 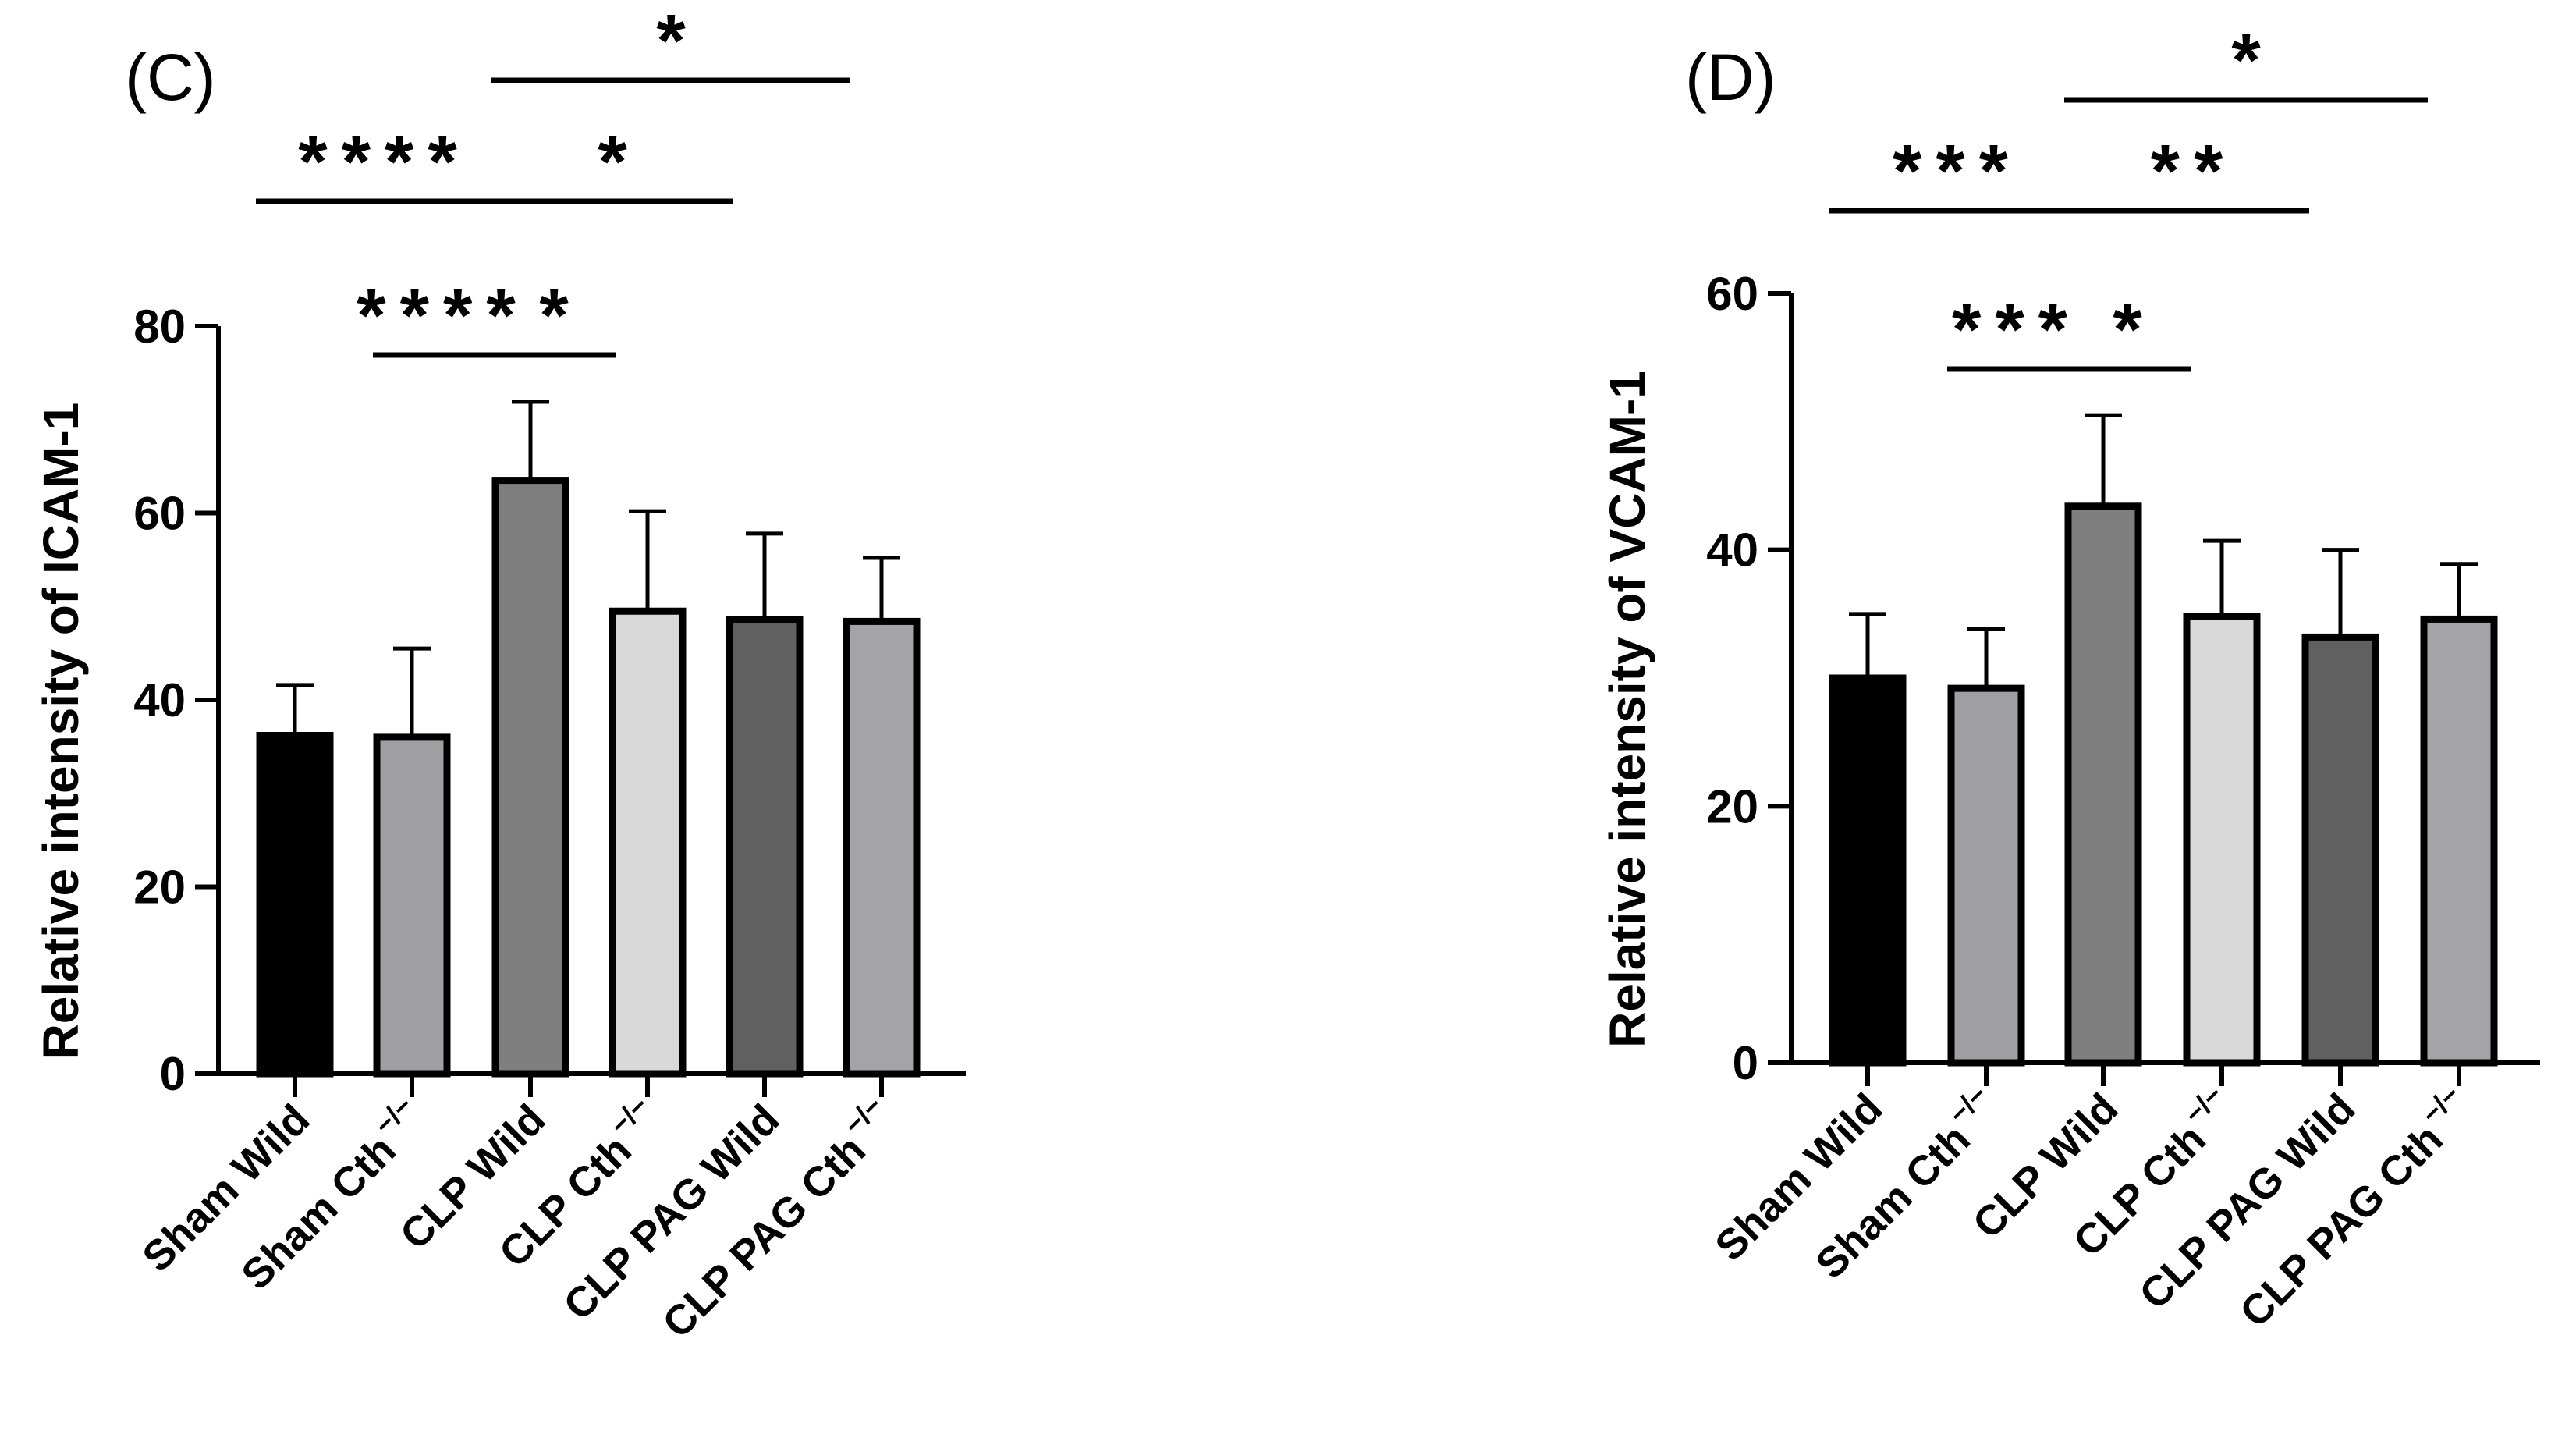 What do you see at coordinates (170, 78) in the screenshot?
I see `panel-label: (C)` at bounding box center [170, 78].